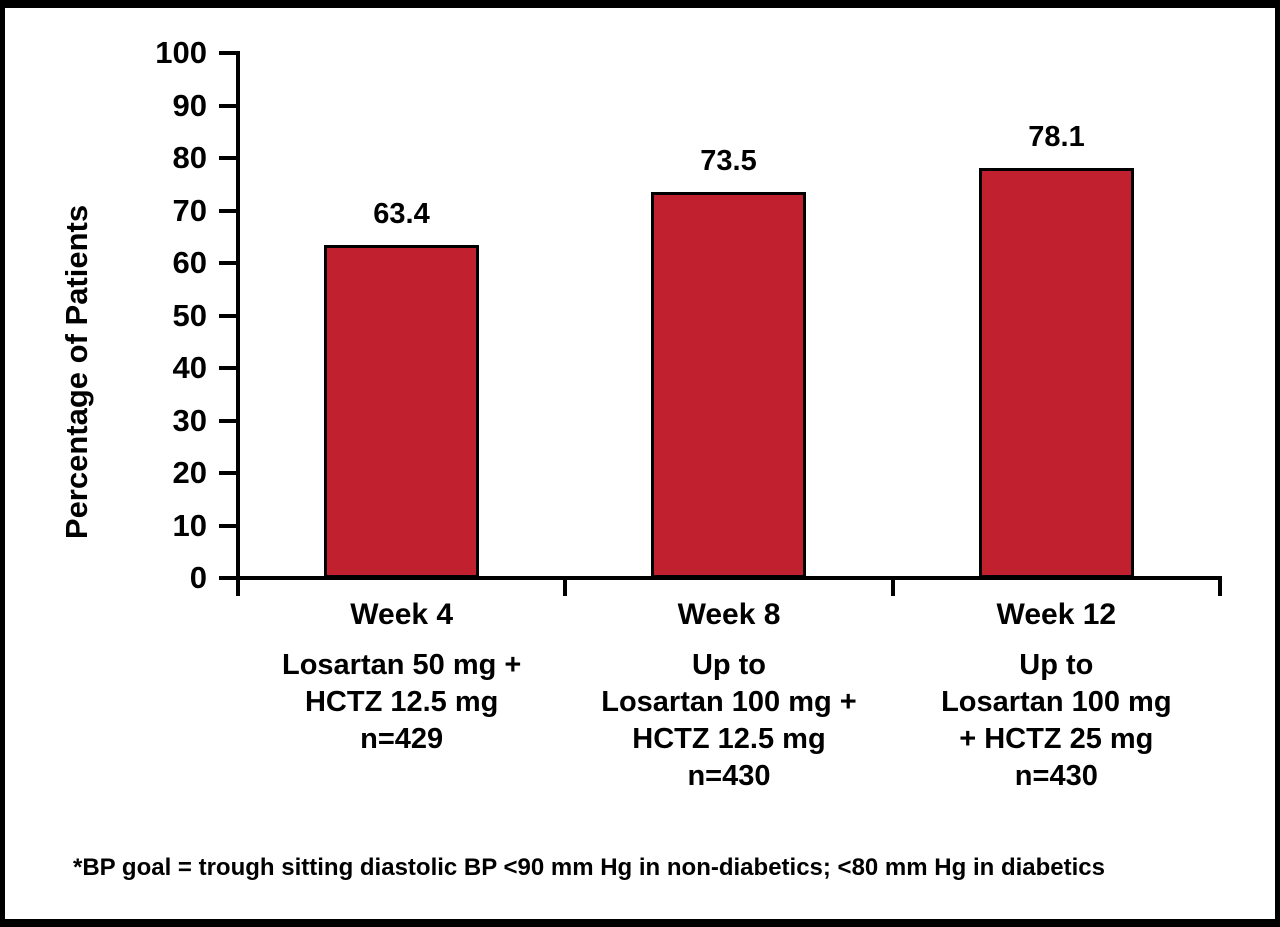 This screenshot has height=927, width=1280. Describe the element at coordinates (189, 367) in the screenshot. I see `y-axis-tick-label: 40` at that location.